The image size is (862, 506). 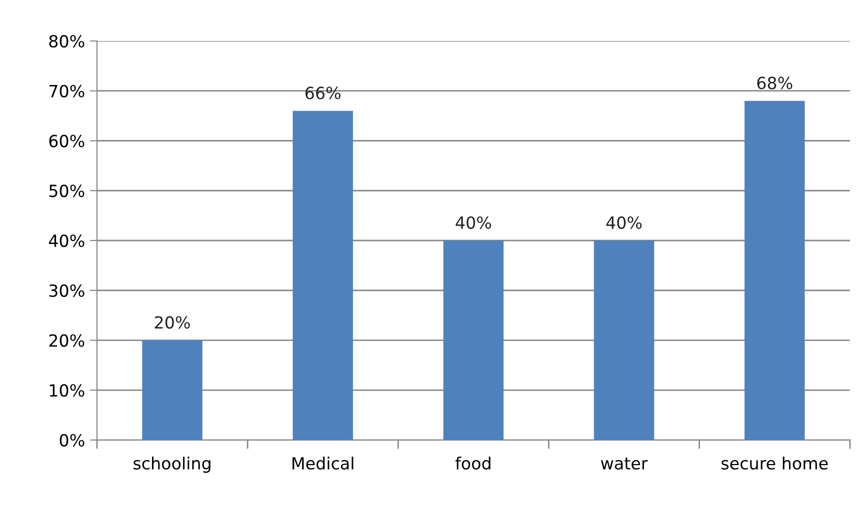 What do you see at coordinates (67, 390) in the screenshot?
I see `y-tick-label: 10%` at bounding box center [67, 390].